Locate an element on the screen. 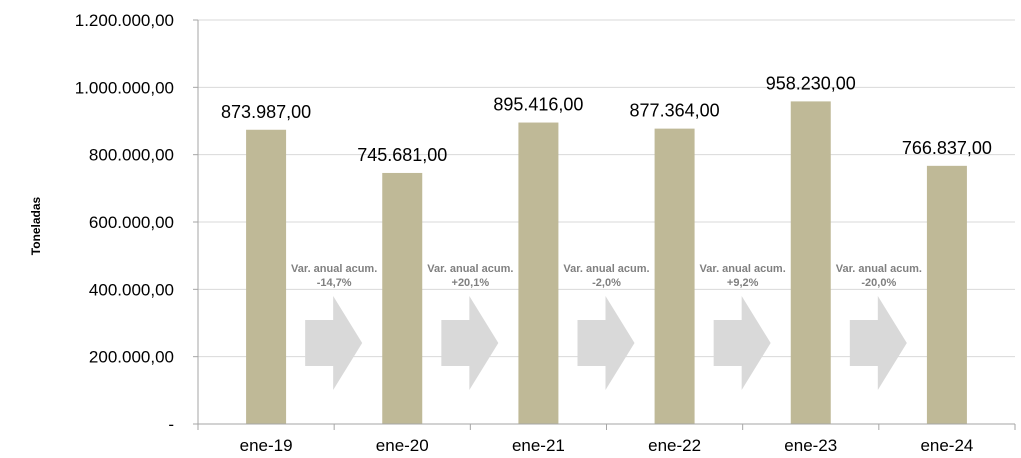 The image size is (1021, 458). x-tick-label: ene-20 is located at coordinates (402, 445).